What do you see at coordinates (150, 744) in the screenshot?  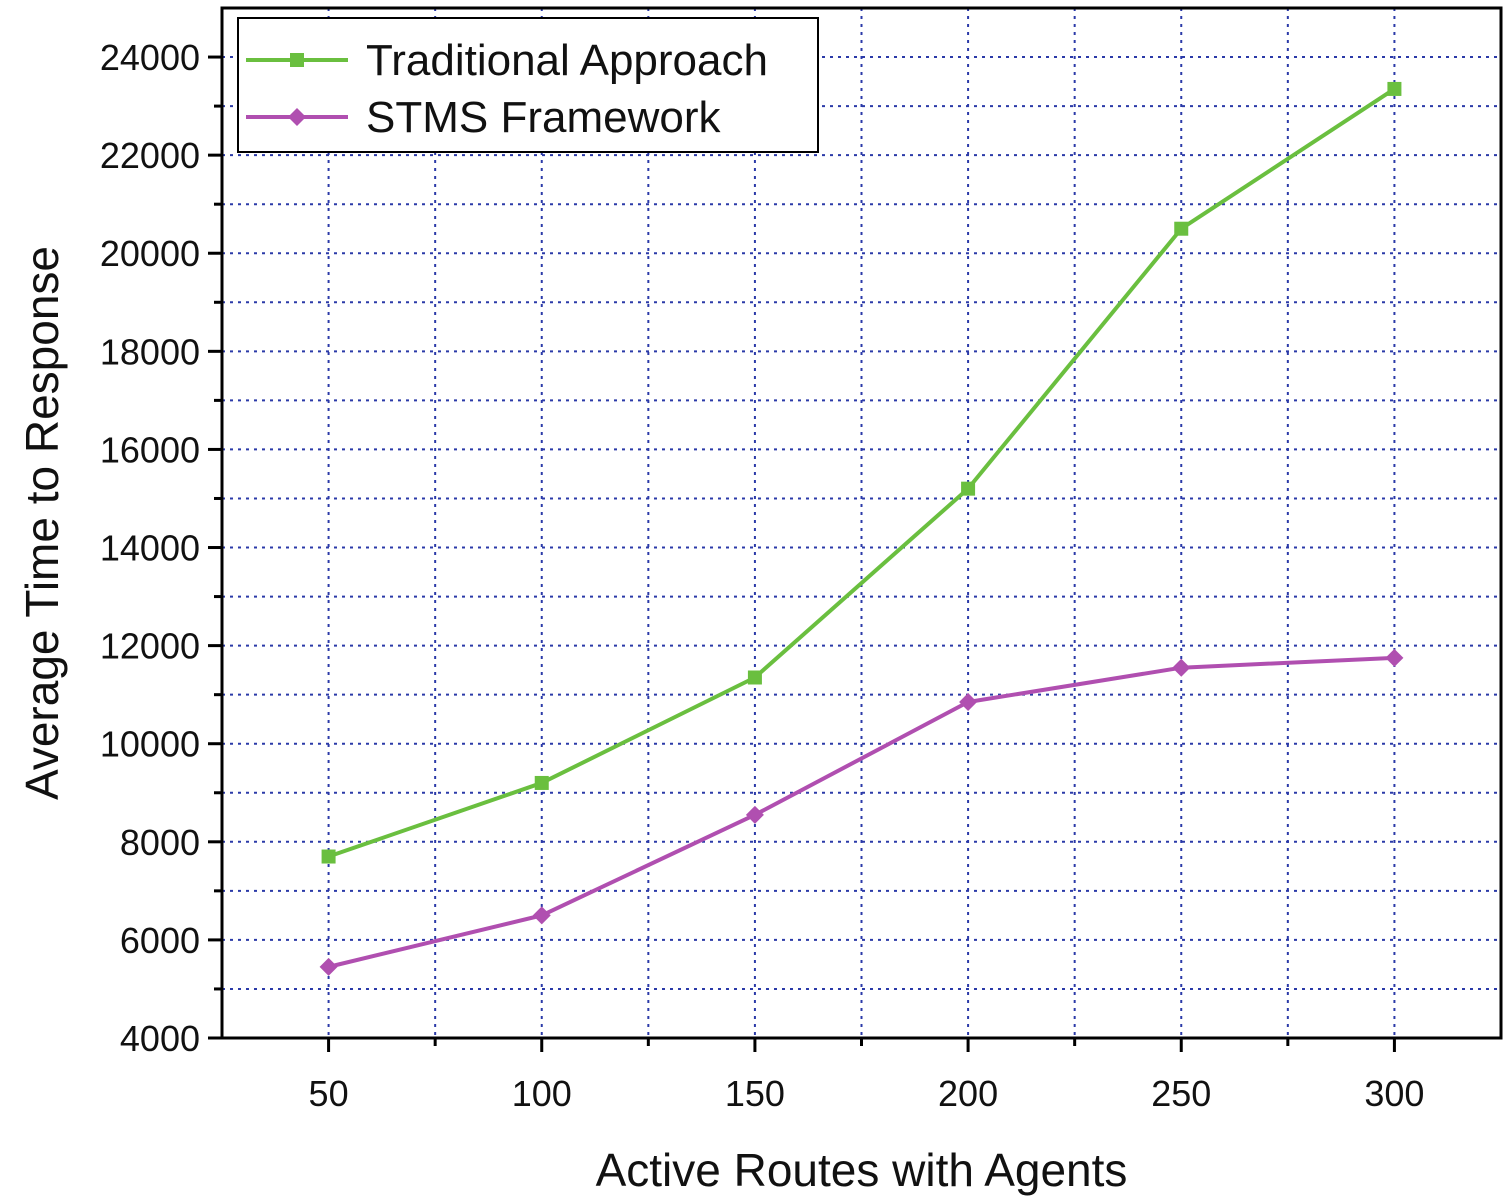 I see `y-tick-label: 10000` at bounding box center [150, 744].